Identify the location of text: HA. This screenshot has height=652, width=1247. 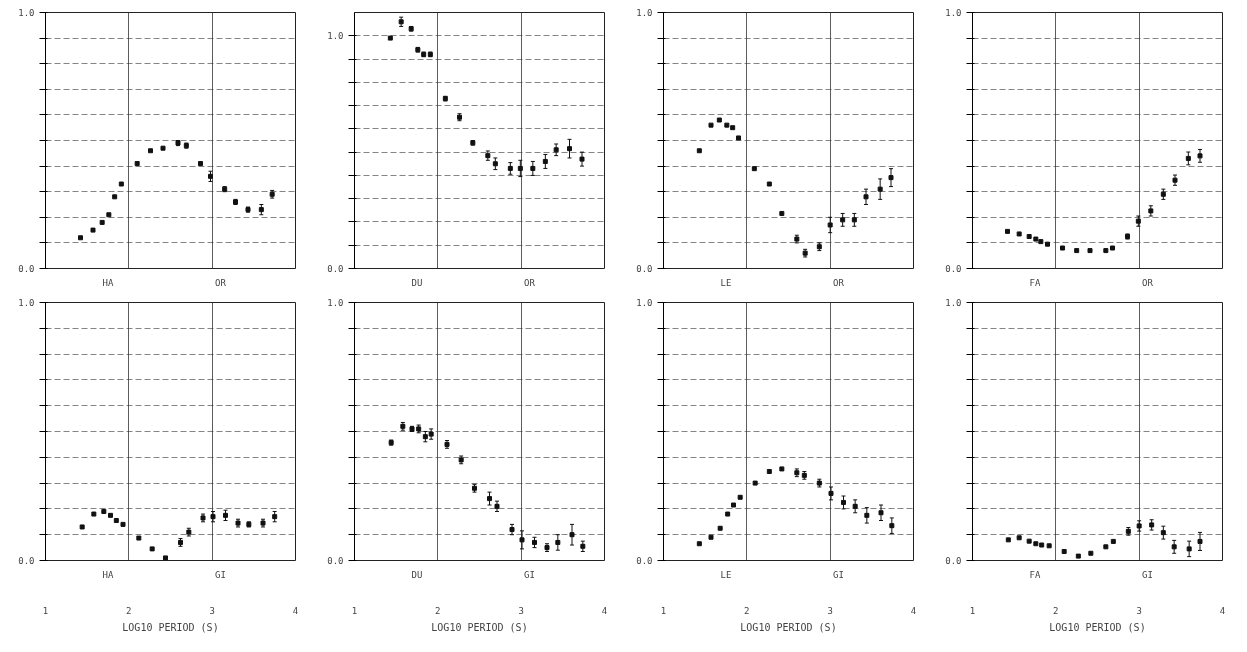
(108, 282).